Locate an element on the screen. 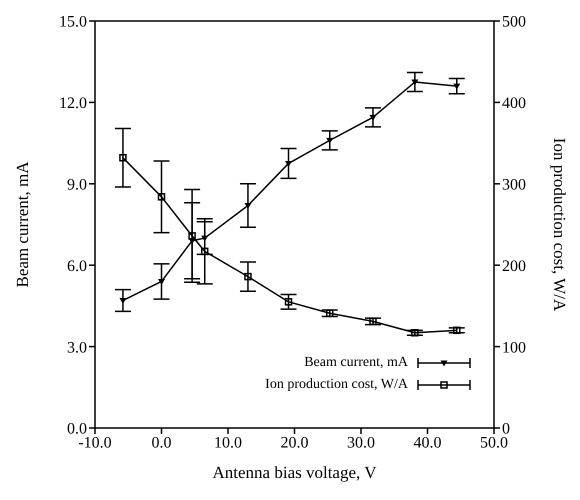 This screenshot has height=500, width=580. y2-tick-label: 100 is located at coordinates (514, 347).